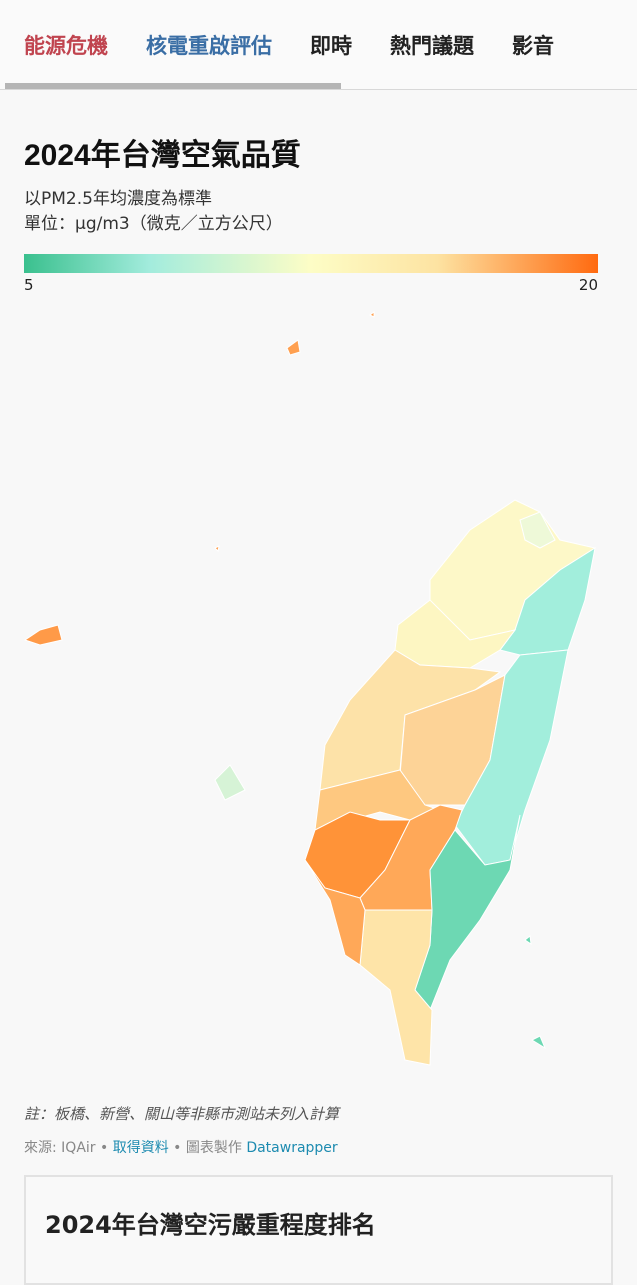  What do you see at coordinates (140, 1148) in the screenshot?
I see `get-data-link: 取得資料` at bounding box center [140, 1148].